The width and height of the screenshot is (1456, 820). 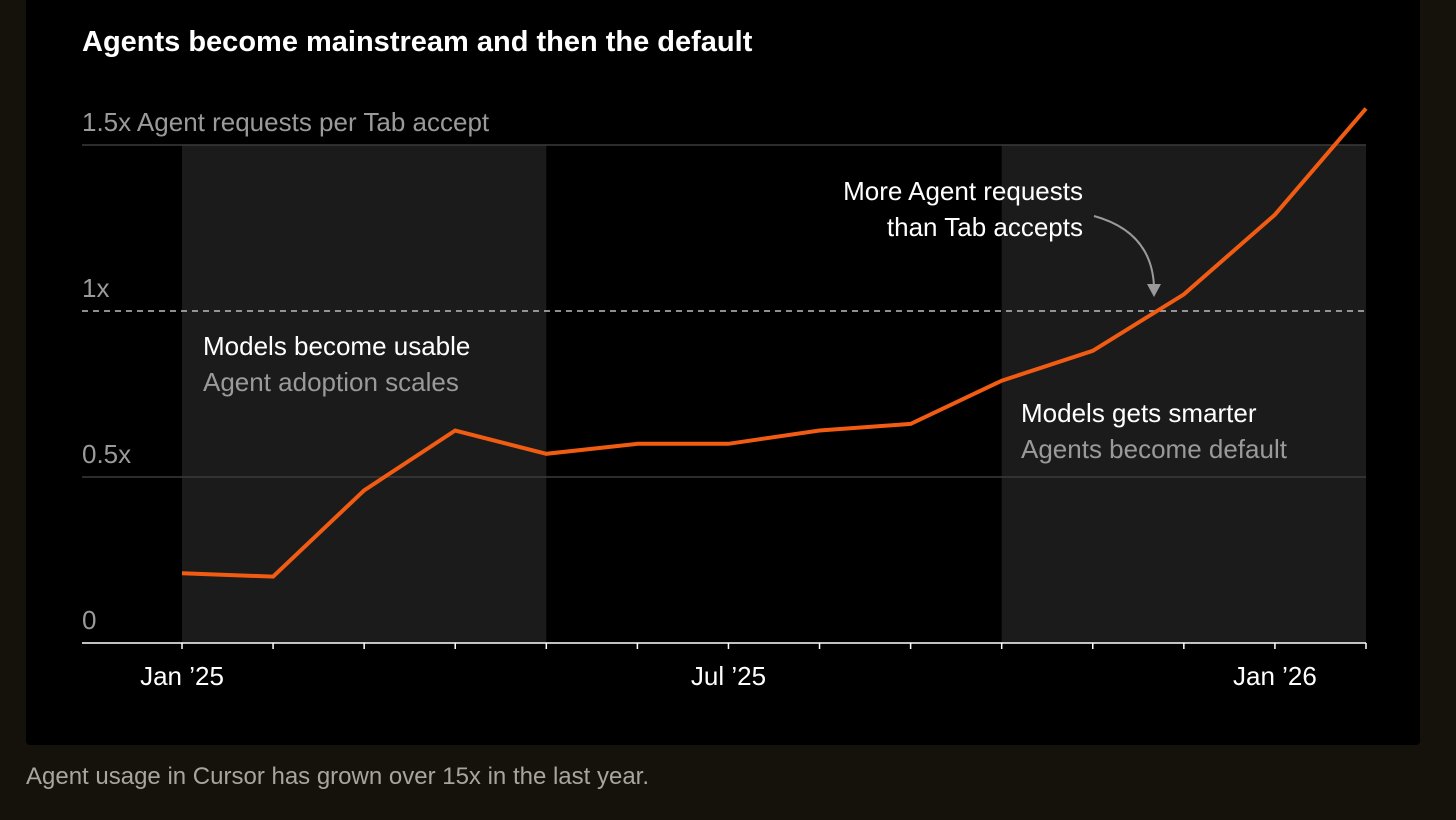 I want to click on annotation-arrow, so click(x=1124, y=251).